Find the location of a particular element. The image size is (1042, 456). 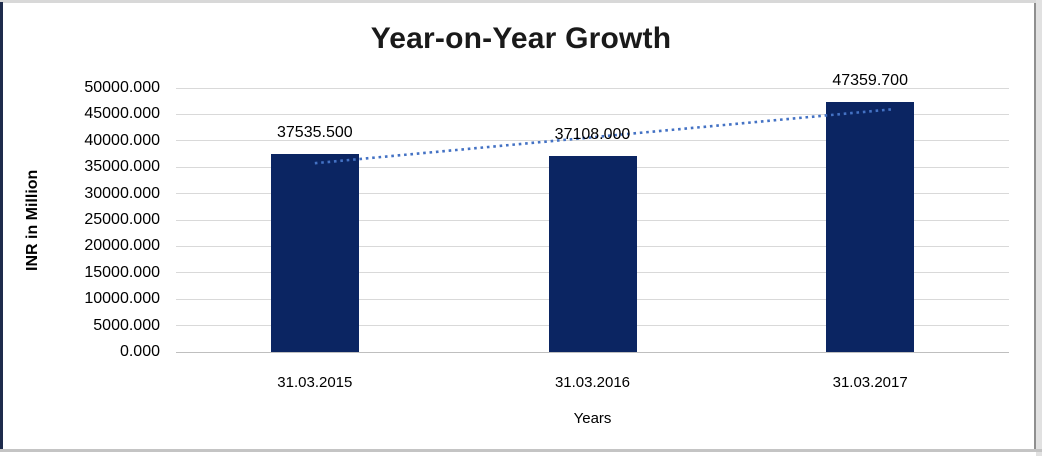

y-tick-label: 45000.000 is located at coordinates (122, 114).